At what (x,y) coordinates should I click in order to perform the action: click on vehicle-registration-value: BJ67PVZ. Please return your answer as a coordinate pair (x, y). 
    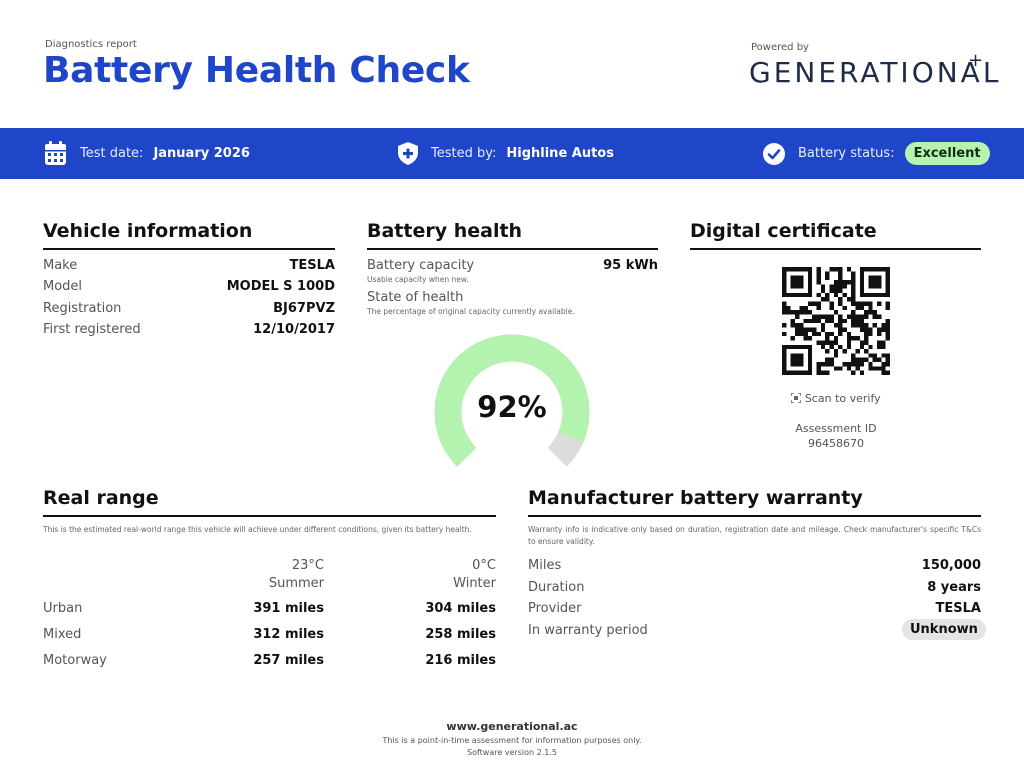
    Looking at the image, I should click on (304, 308).